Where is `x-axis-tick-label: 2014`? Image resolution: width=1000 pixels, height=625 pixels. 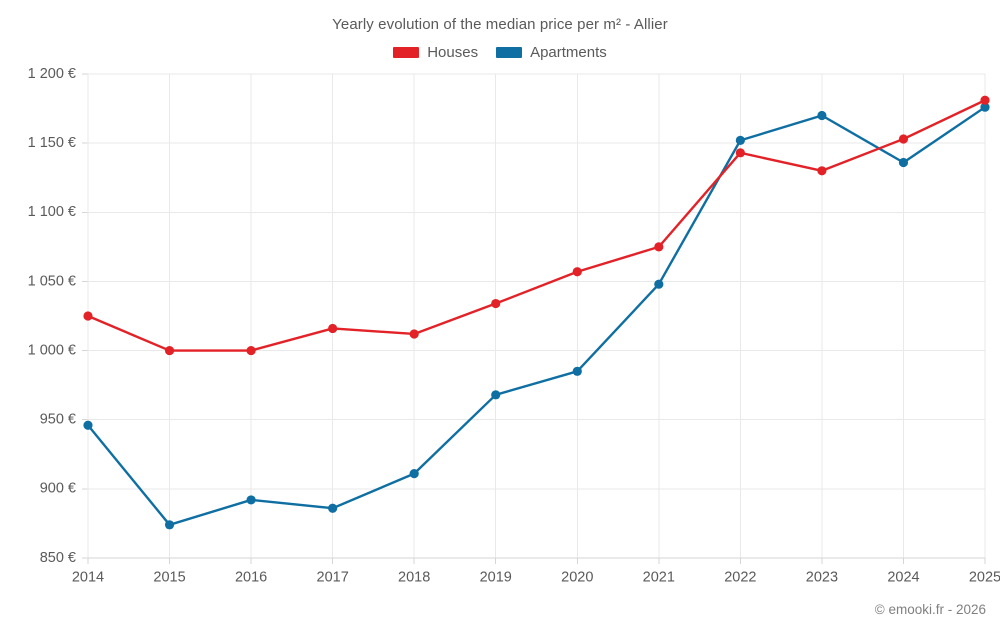
x-axis-tick-label: 2014 is located at coordinates (88, 578).